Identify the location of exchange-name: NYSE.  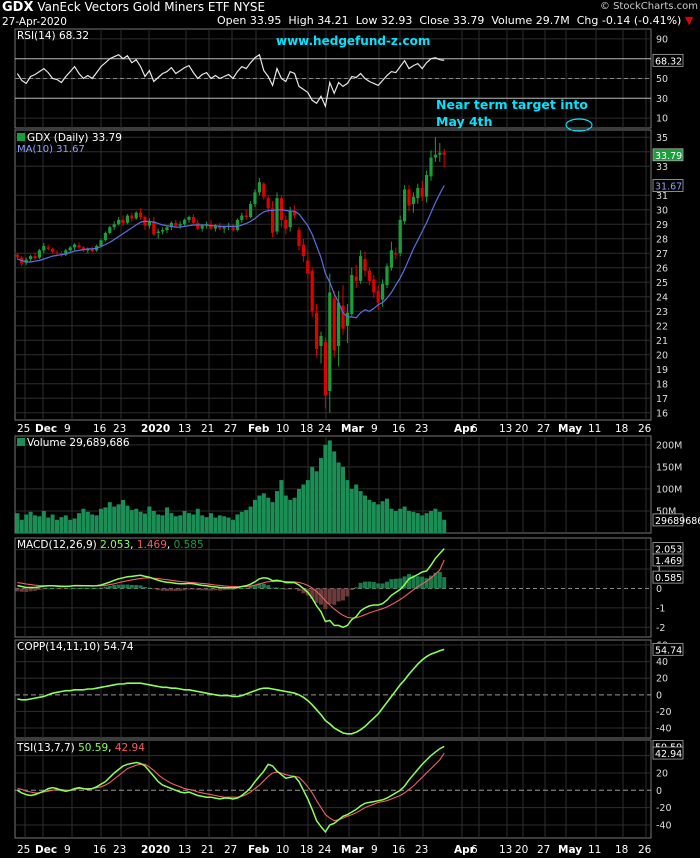
(249, 7).